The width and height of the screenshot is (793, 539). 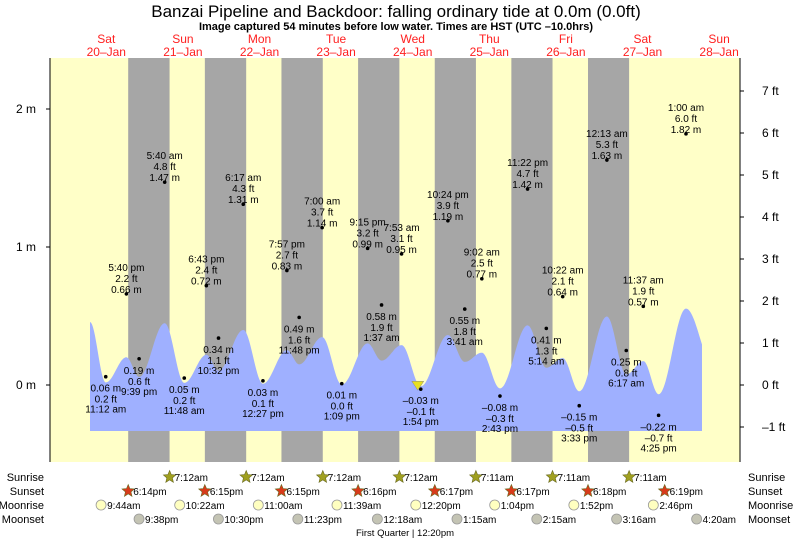 What do you see at coordinates (482, 264) in the screenshot?
I see `tide-extreme-high: 9:02 am2.5 ft0.77 m` at bounding box center [482, 264].